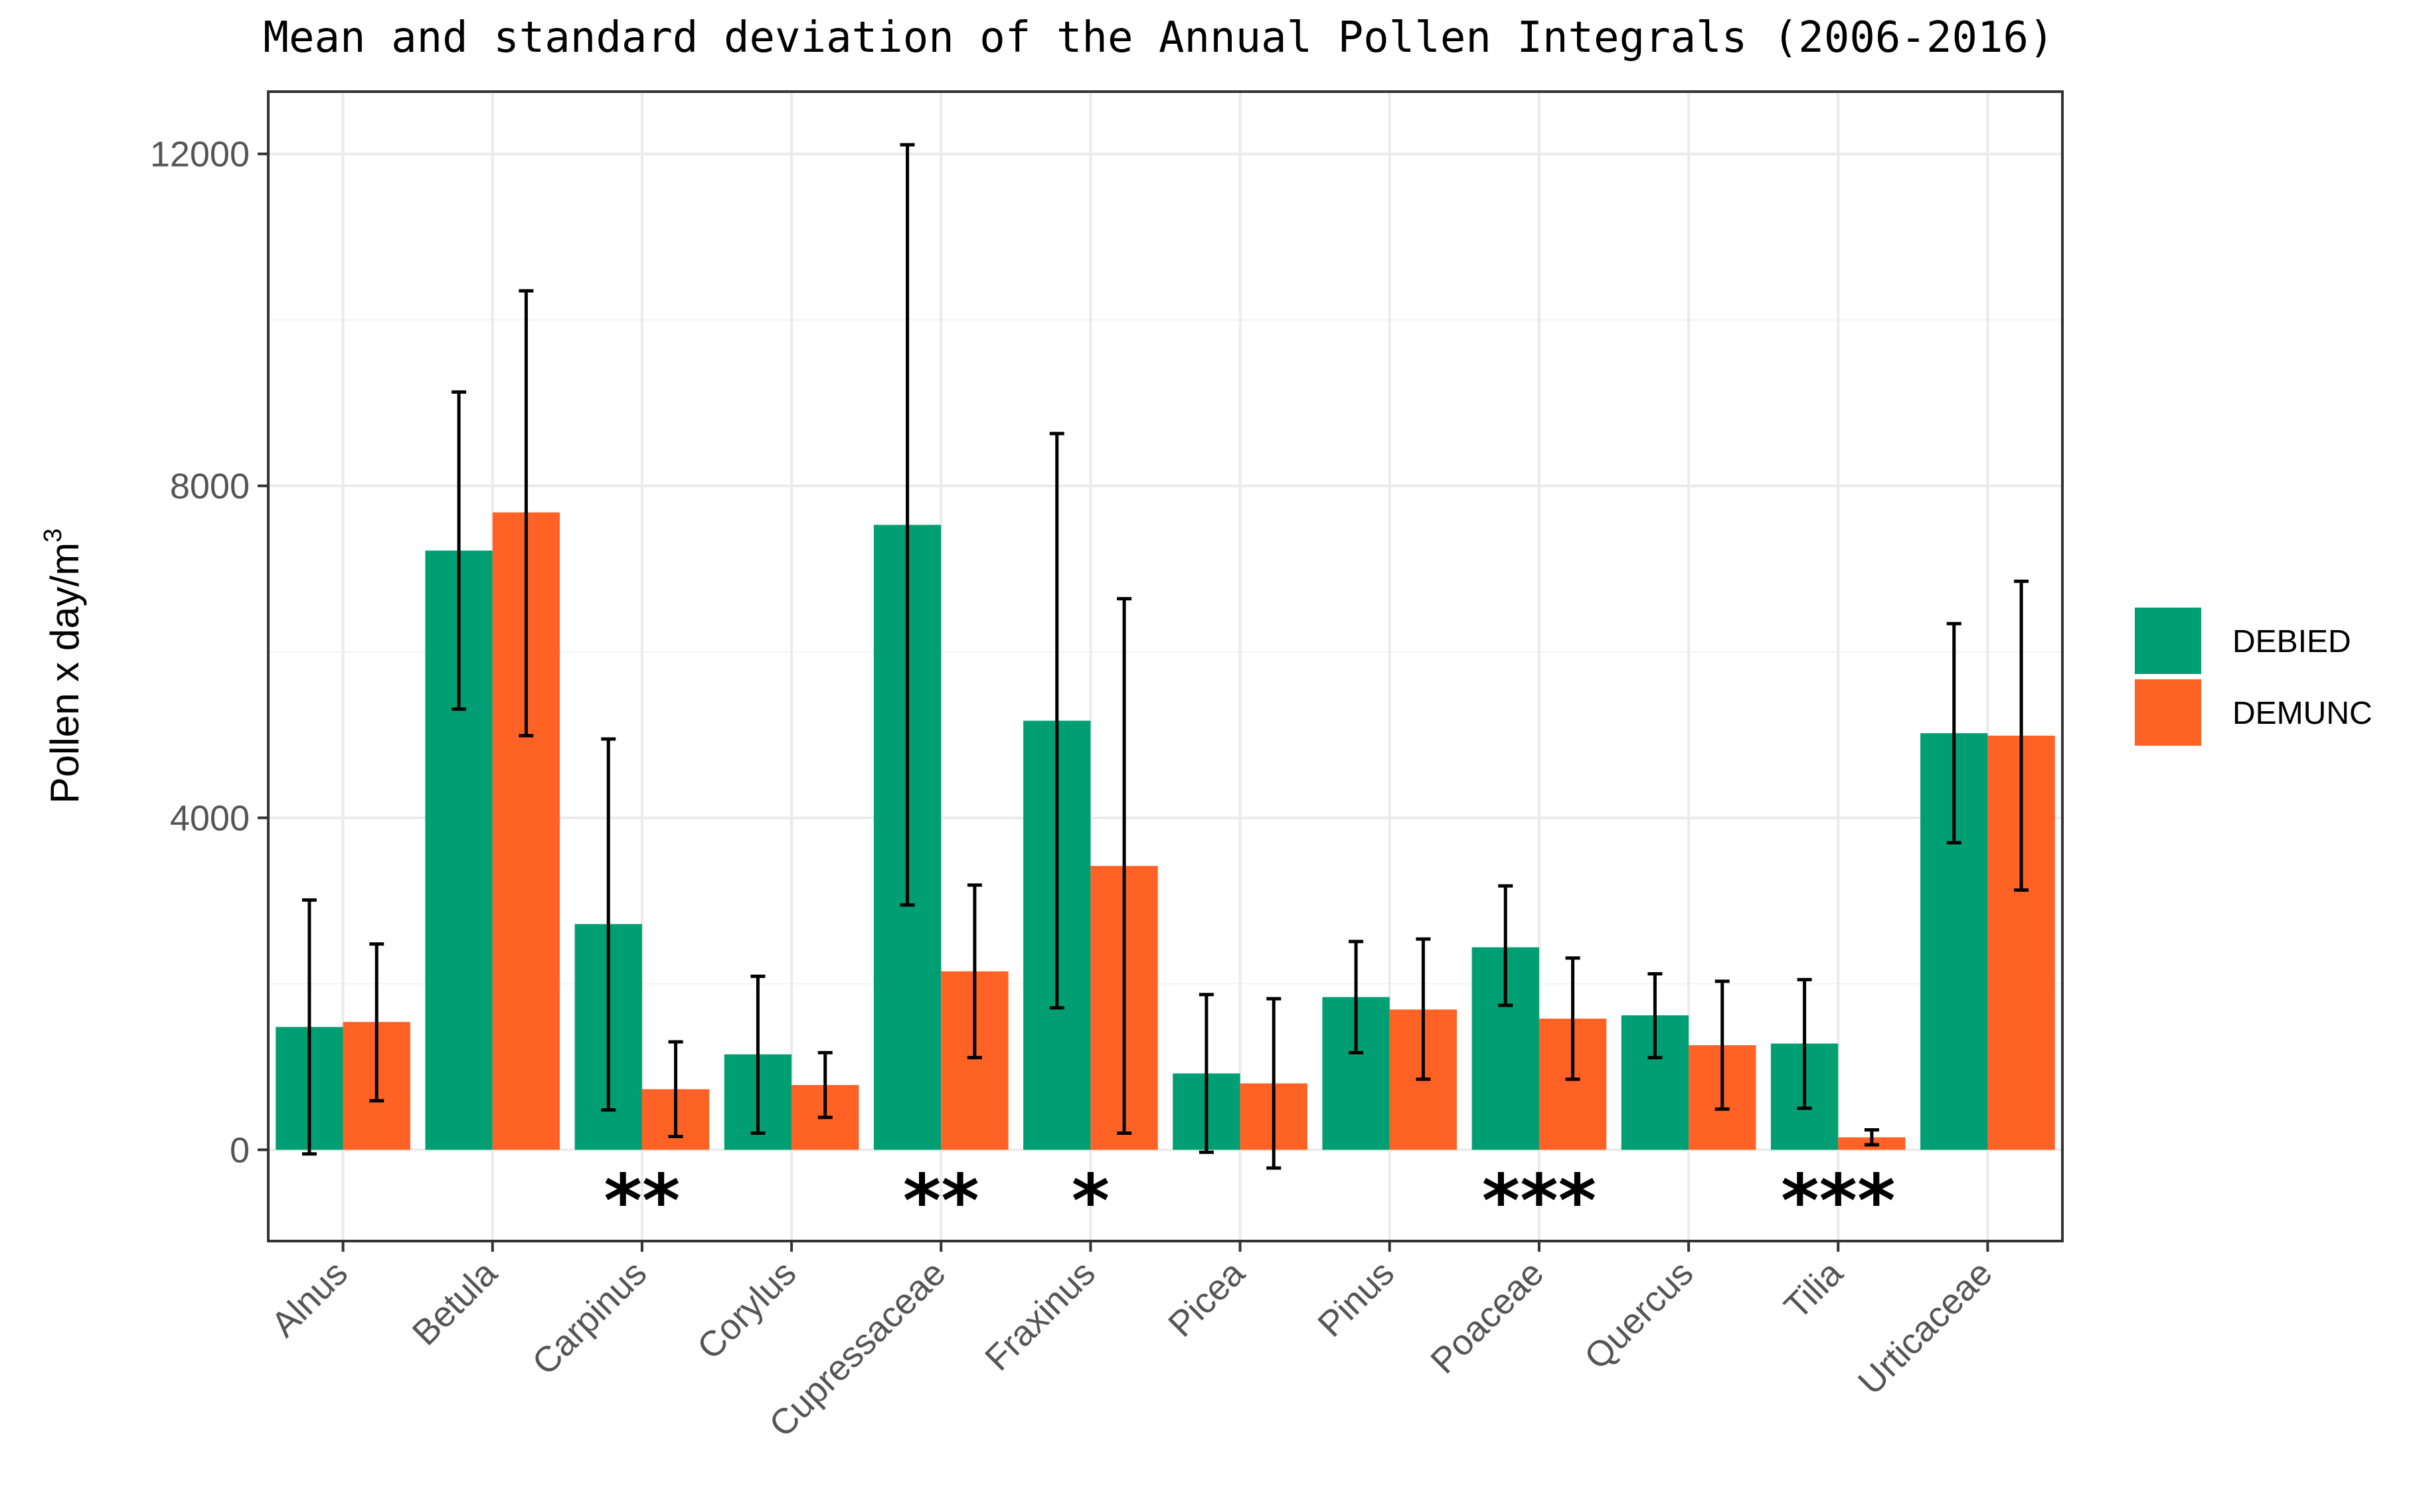 Image resolution: width=2415 pixels, height=1512 pixels. What do you see at coordinates (1249, 1202) in the screenshot?
I see `significance-annotations: ** ** * *** ***` at bounding box center [1249, 1202].